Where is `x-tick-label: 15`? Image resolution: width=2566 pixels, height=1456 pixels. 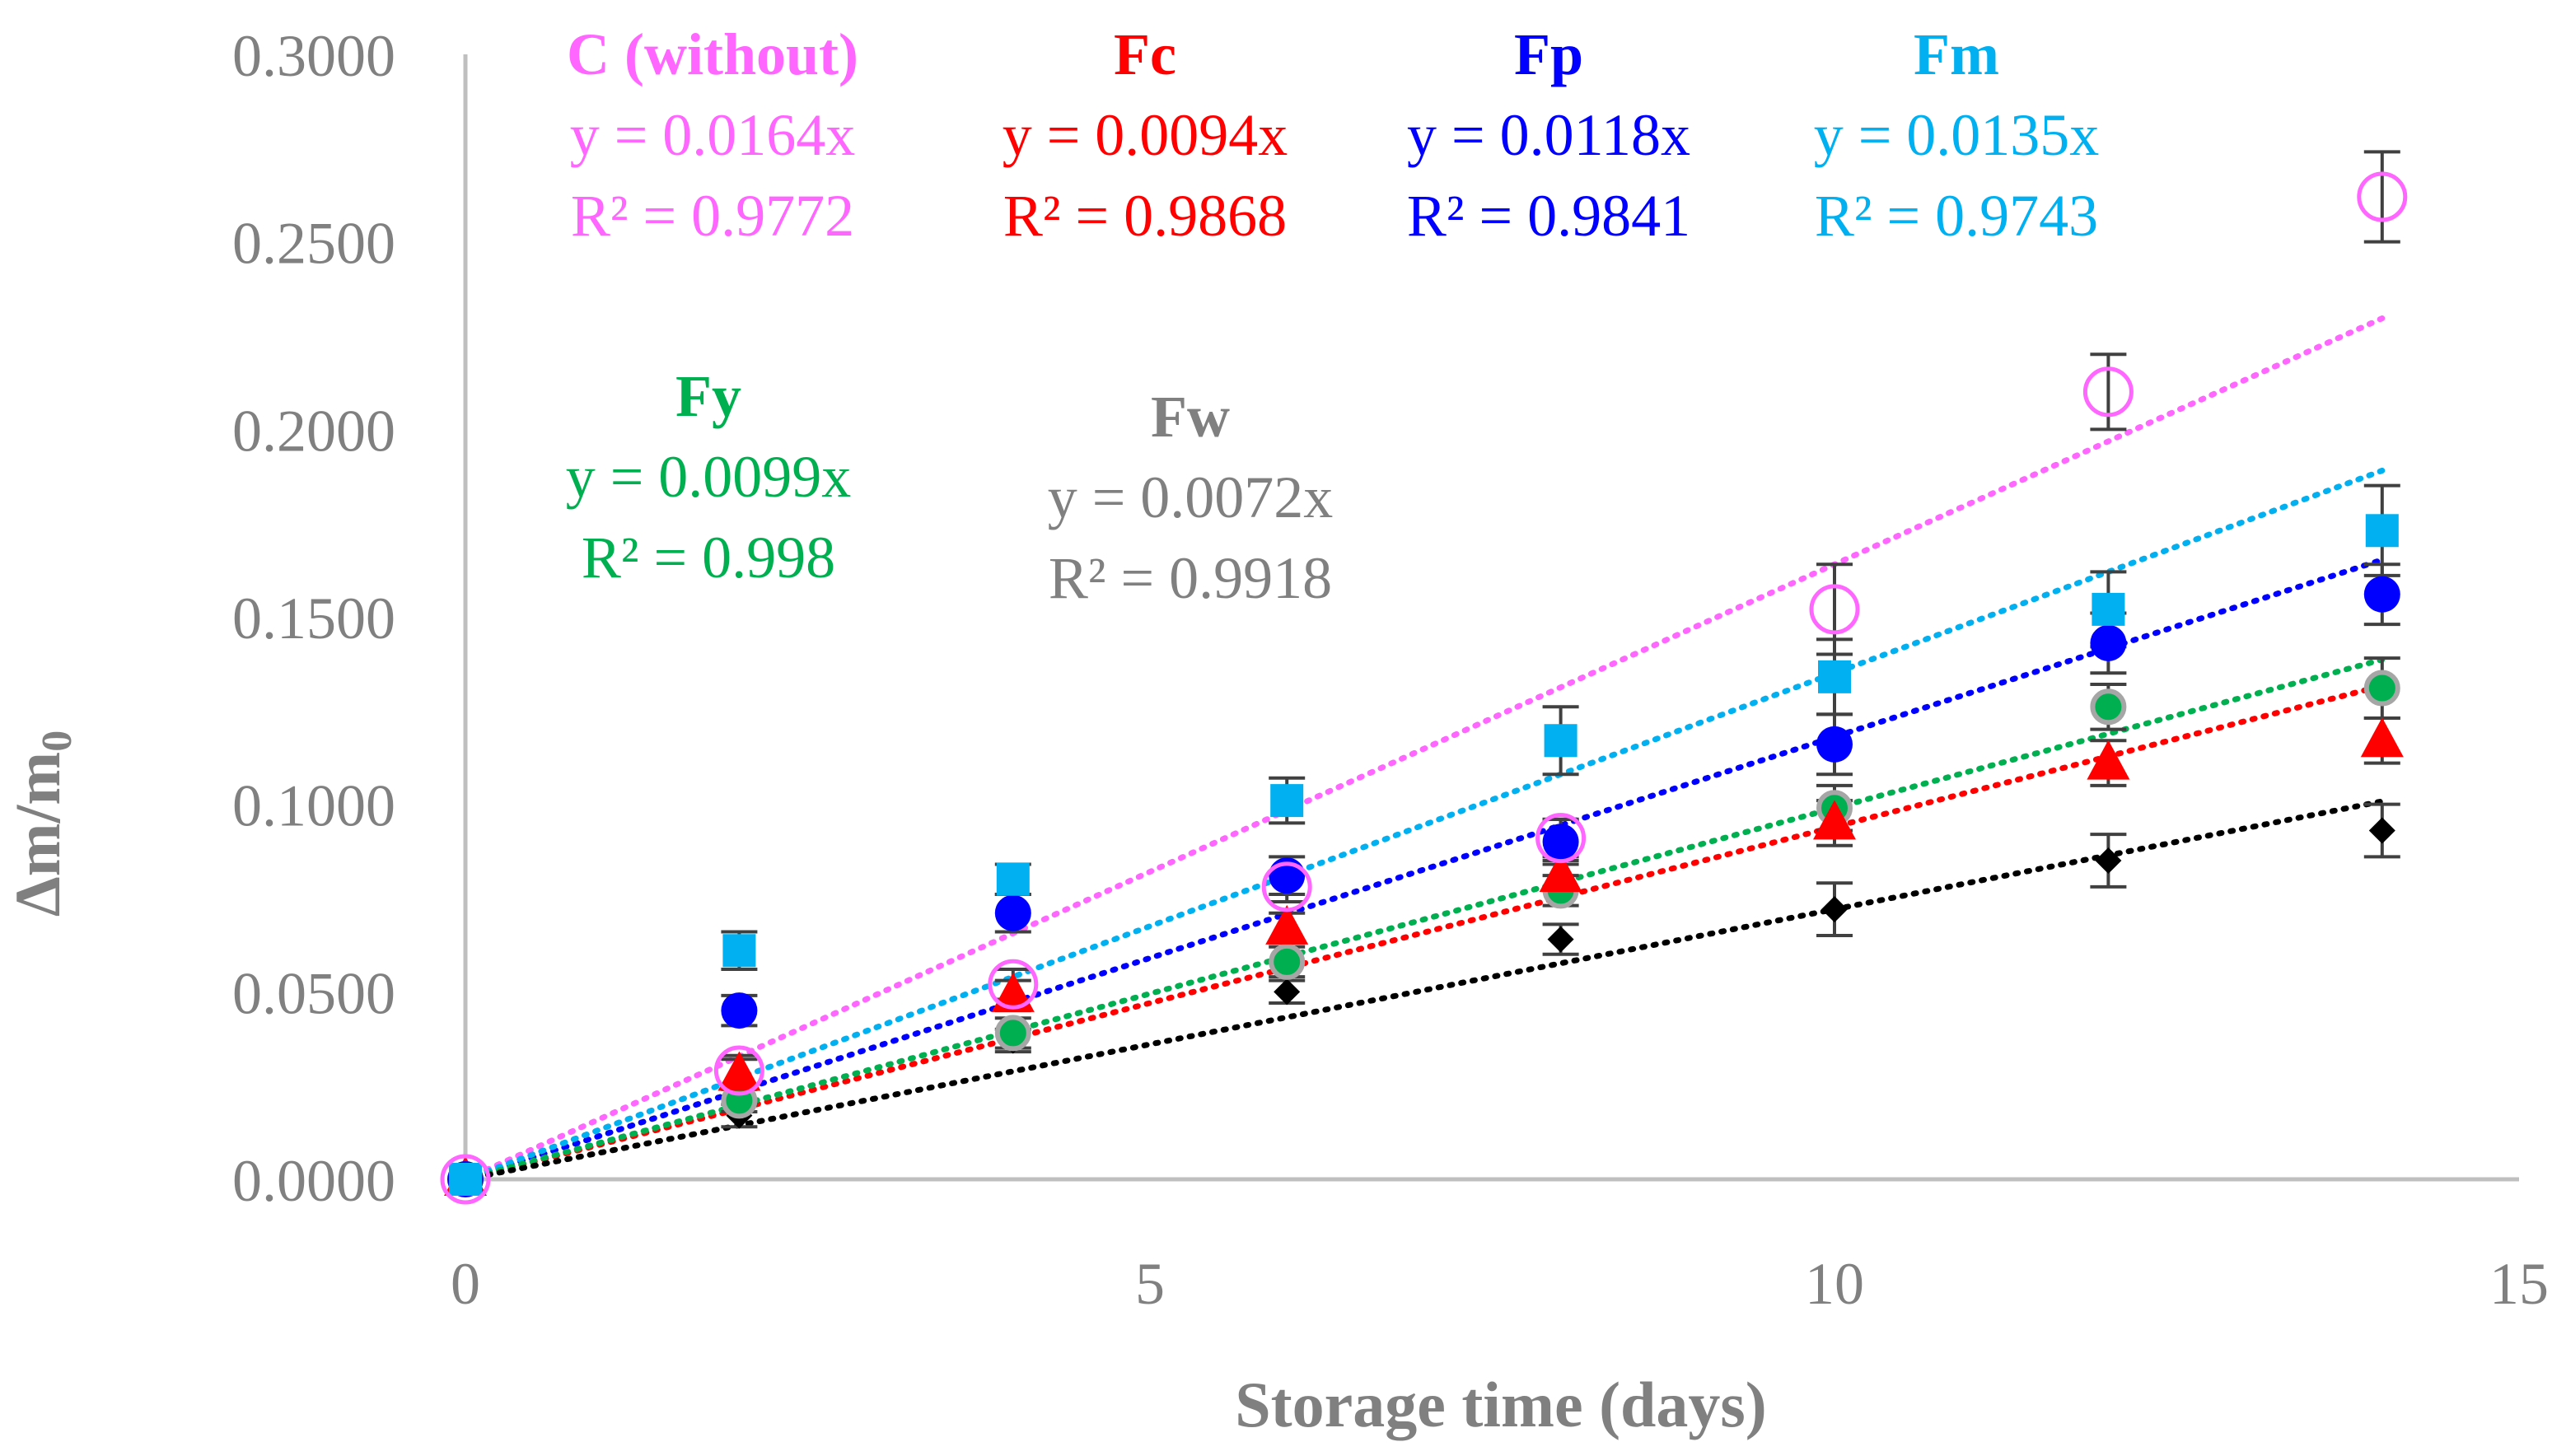
x-tick-label: 15 is located at coordinates (2519, 1284).